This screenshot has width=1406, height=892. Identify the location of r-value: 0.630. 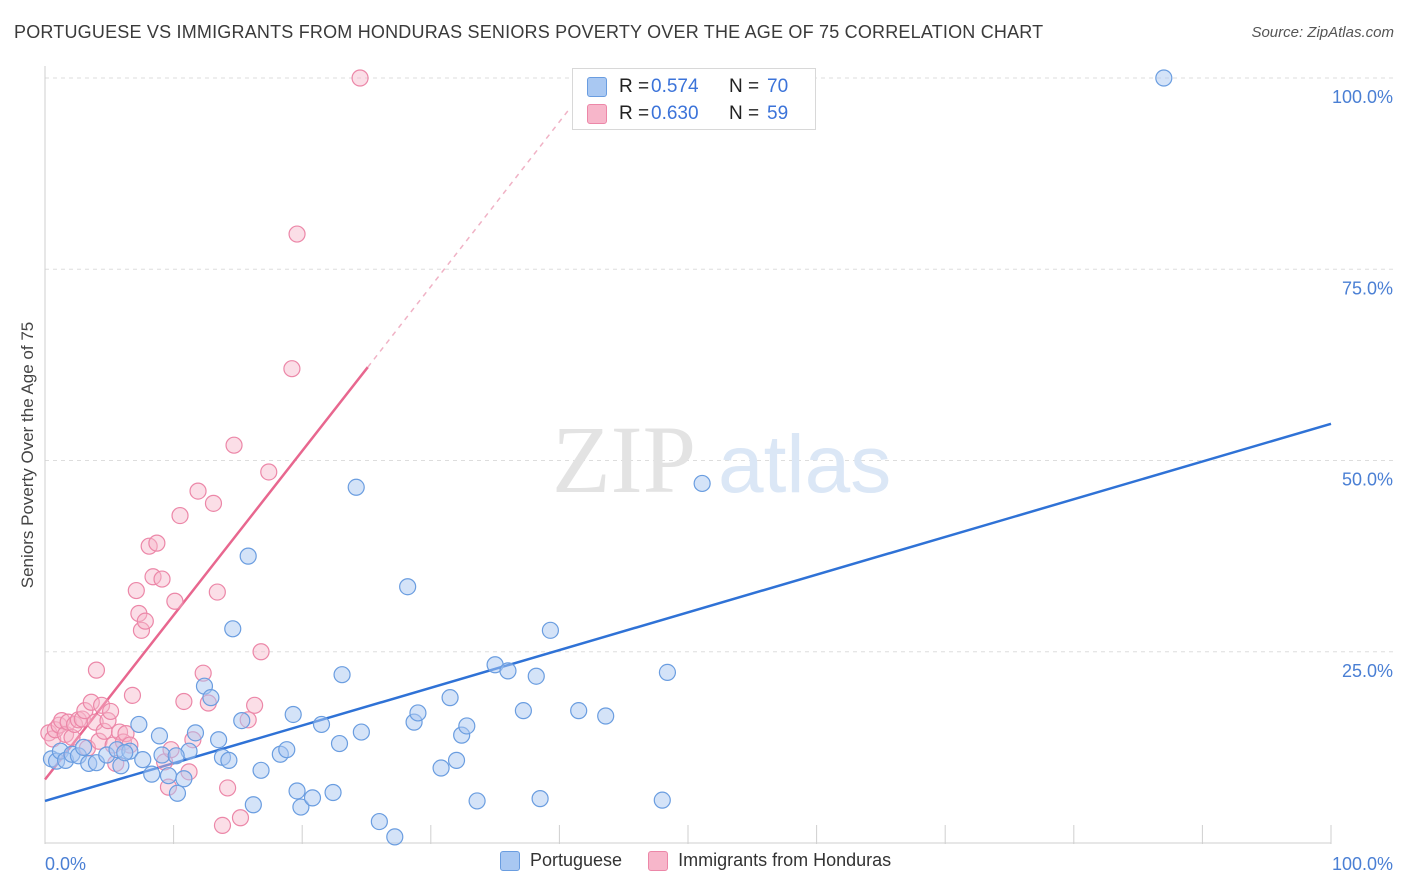
(675, 113).